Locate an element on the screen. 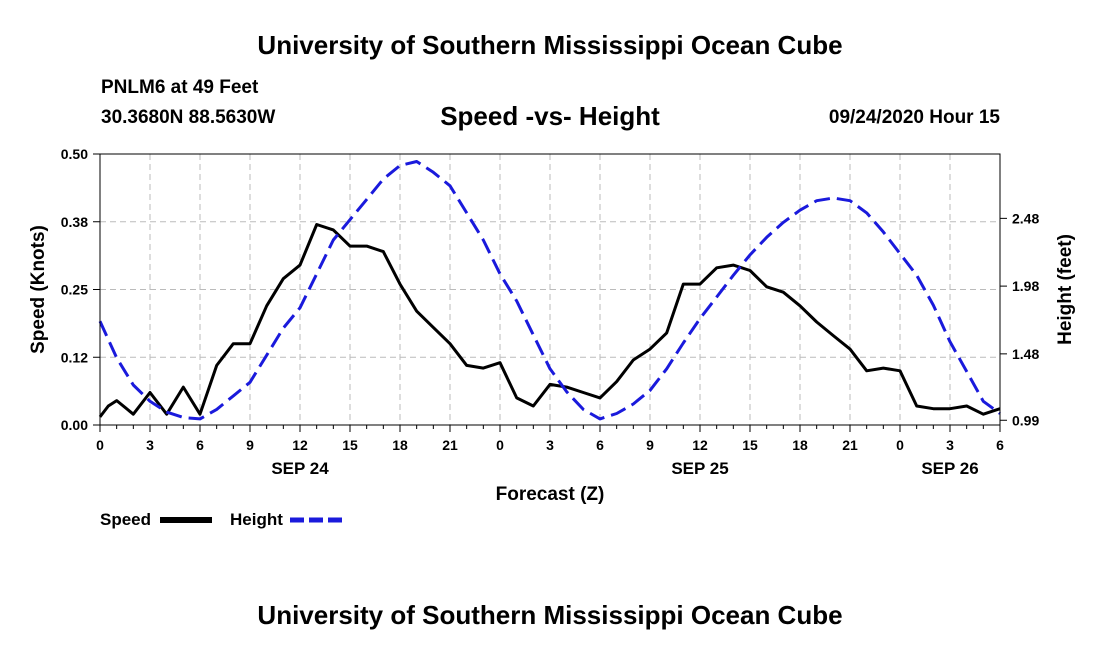 Image resolution: width=1100 pixels, height=650 pixels. x-date-label: SEP 25 is located at coordinates (699, 468).